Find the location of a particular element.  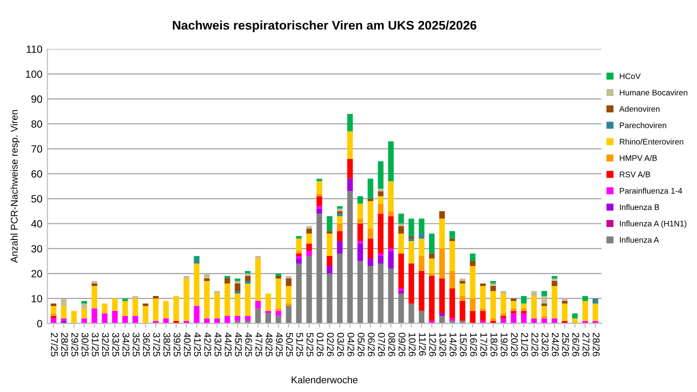

y-tick-label: 60 is located at coordinates (36, 174).